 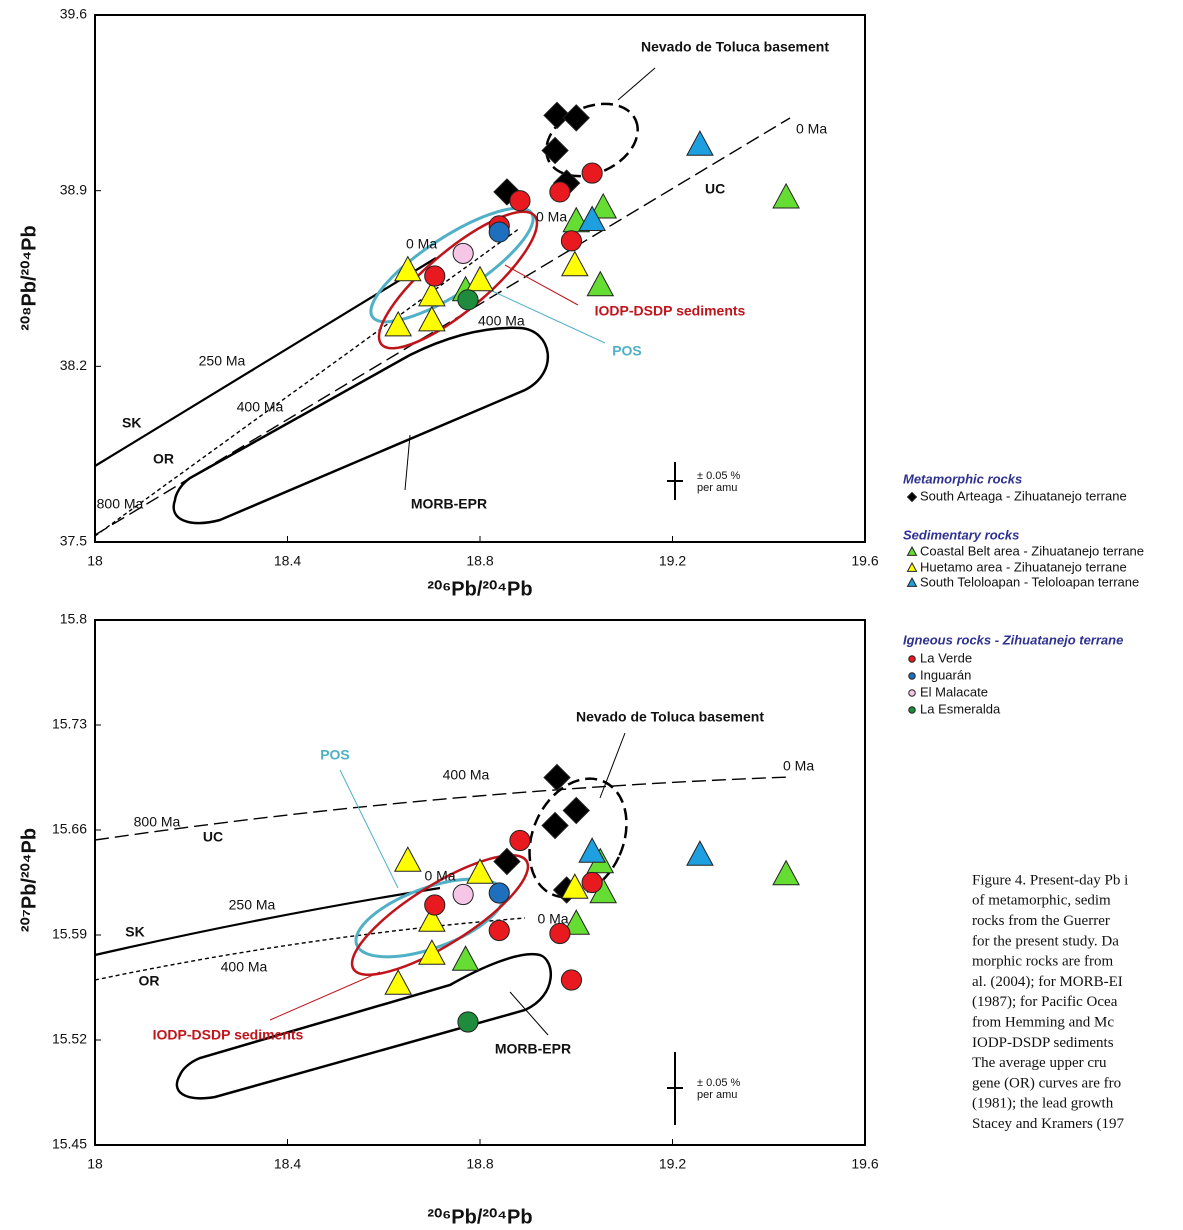 What do you see at coordinates (222, 361) in the screenshot?
I see `annotation: 250 Ma` at bounding box center [222, 361].